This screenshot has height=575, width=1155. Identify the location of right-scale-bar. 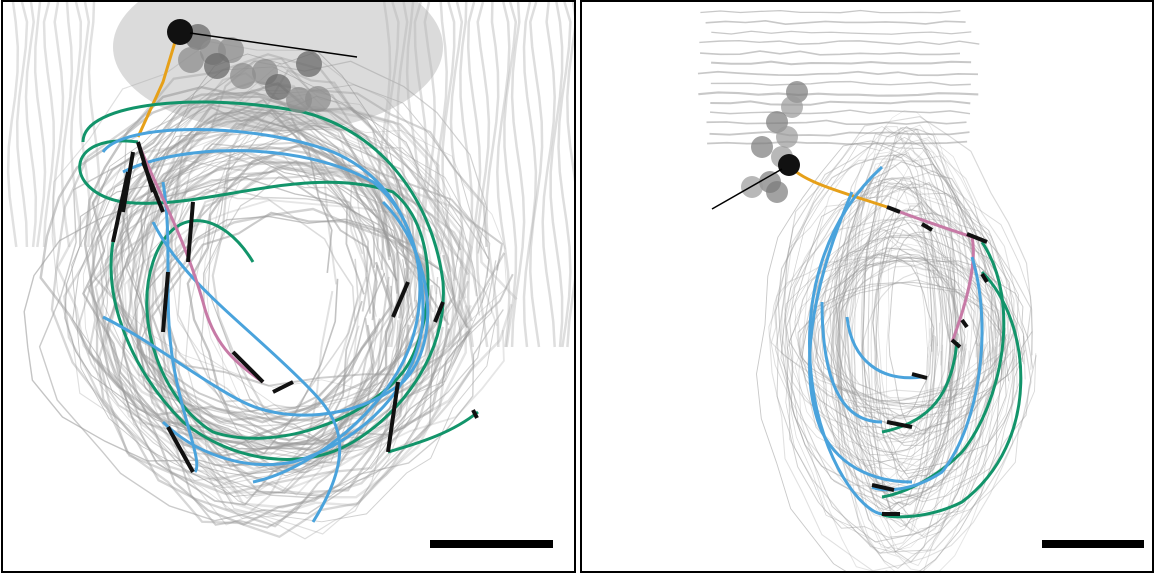
(1093, 544).